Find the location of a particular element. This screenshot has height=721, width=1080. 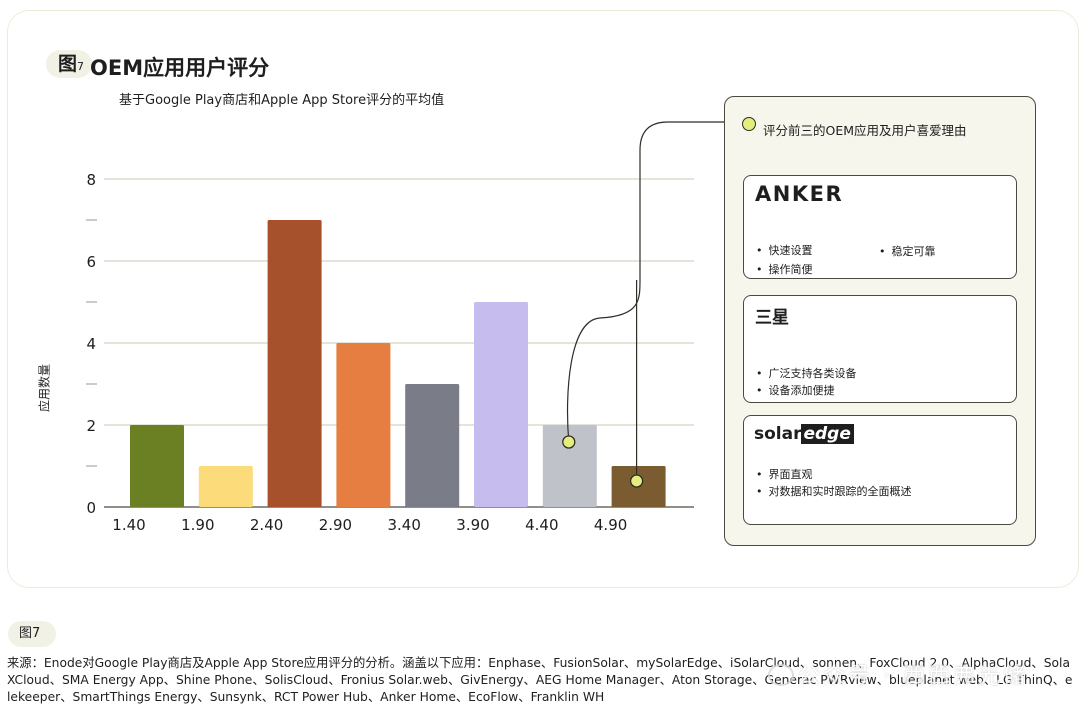

figure-tag: 图7 is located at coordinates (69, 64).